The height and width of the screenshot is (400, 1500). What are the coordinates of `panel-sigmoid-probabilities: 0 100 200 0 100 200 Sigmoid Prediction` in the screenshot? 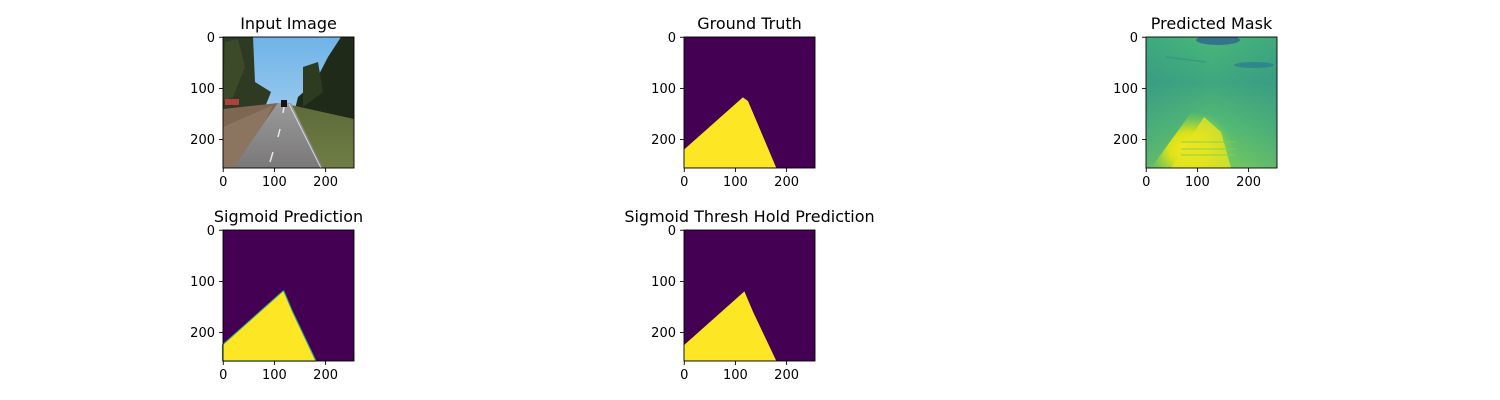 It's located at (276, 295).